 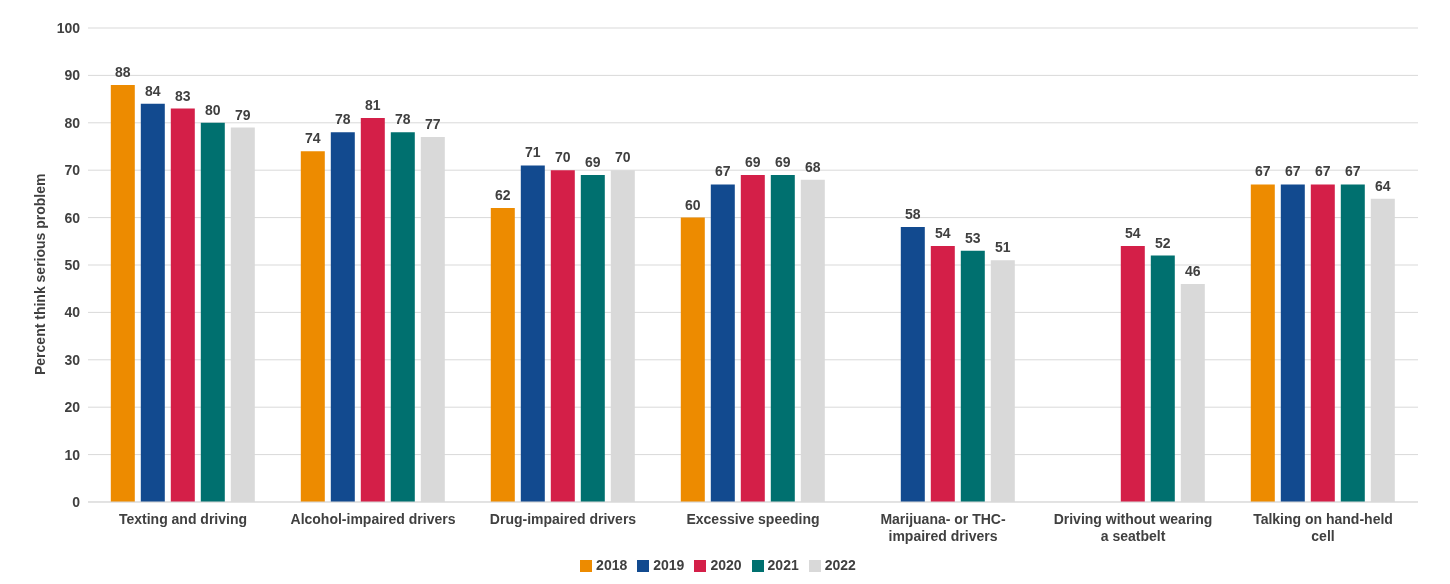 What do you see at coordinates (1163, 242) in the screenshot?
I see `data-label: 52` at bounding box center [1163, 242].